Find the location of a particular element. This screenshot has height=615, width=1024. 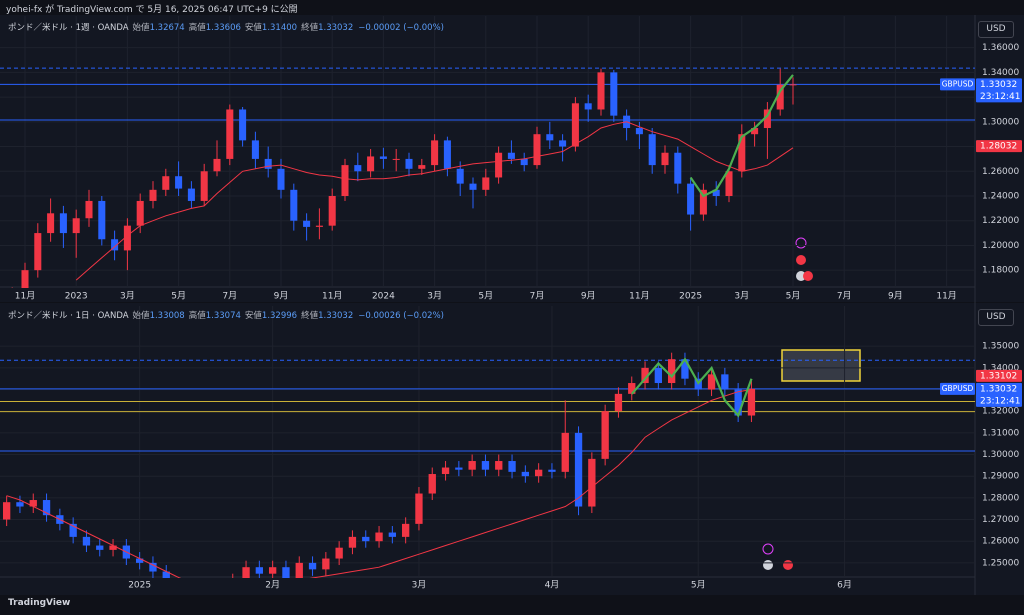

price-label is located at coordinates (999, 375).